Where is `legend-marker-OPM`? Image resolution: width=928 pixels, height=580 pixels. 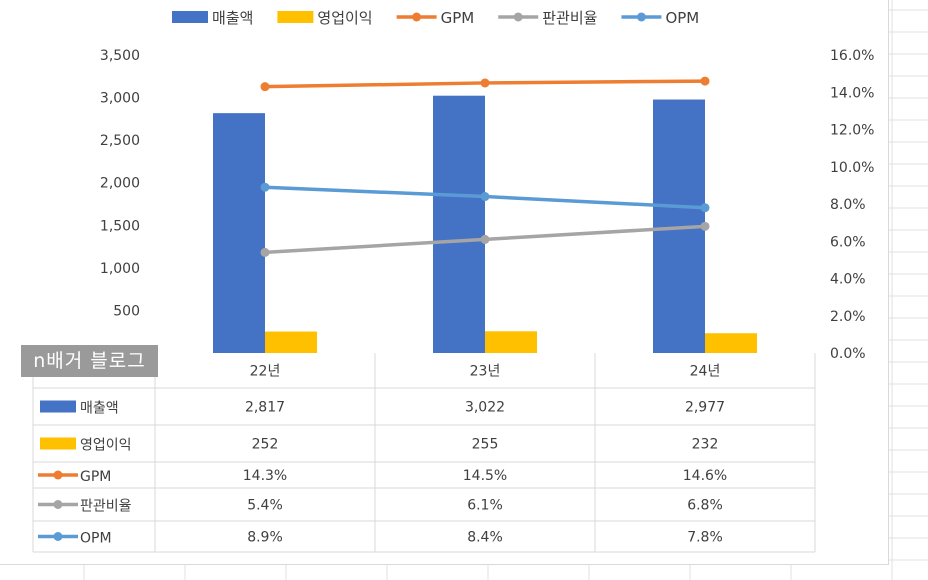 legend-marker-OPM is located at coordinates (641, 17).